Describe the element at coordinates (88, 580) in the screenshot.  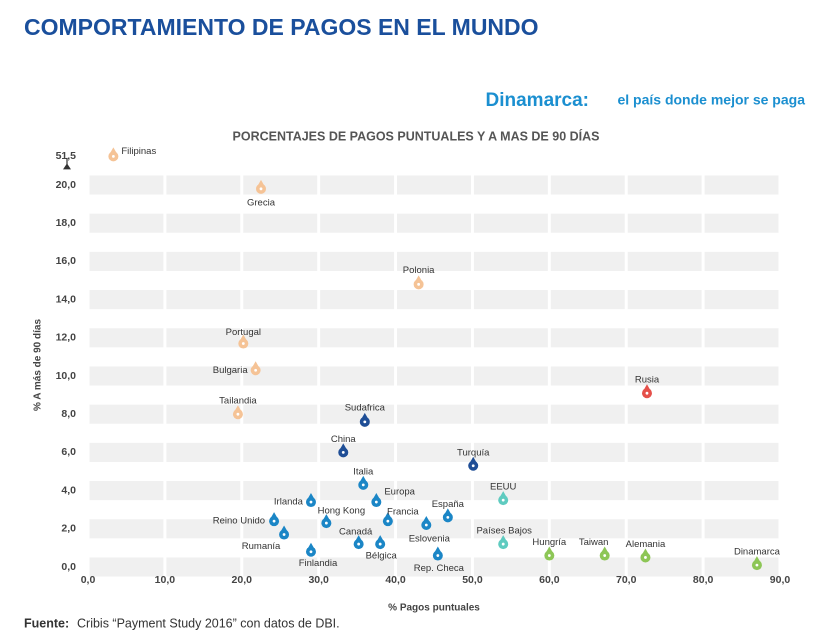
I see `x-tick-label: 0,0` at that location.